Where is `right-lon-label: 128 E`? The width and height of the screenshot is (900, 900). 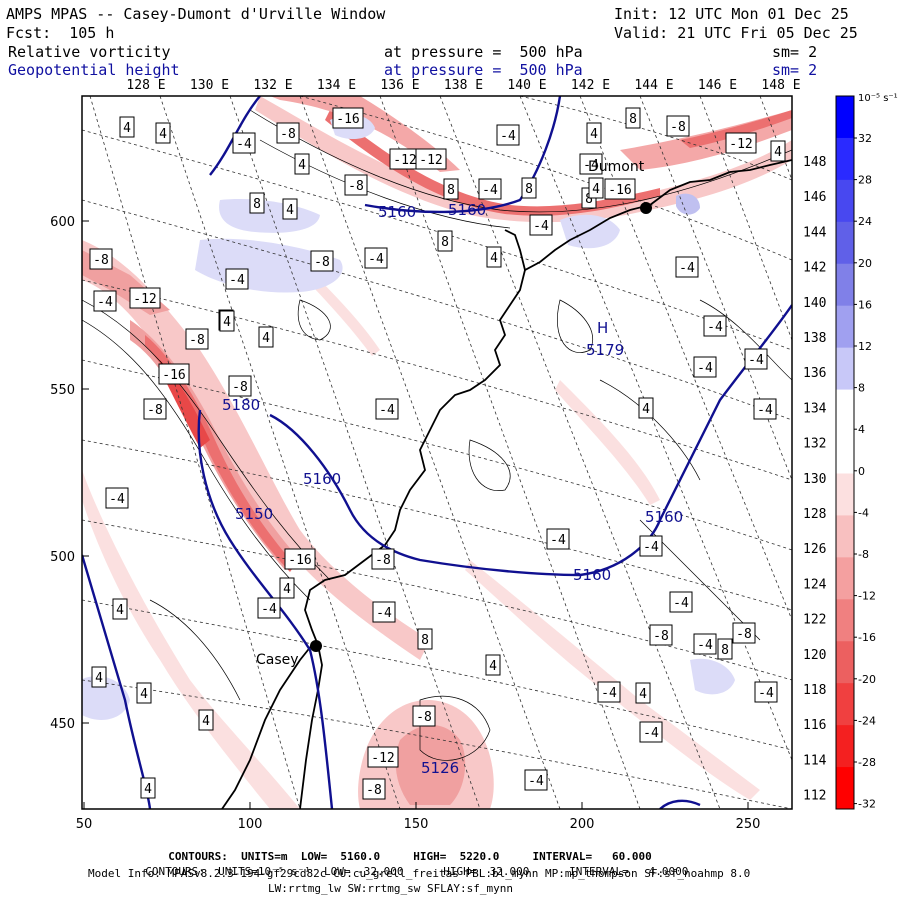
right-lon-label: 128 E is located at coordinates (822, 514).